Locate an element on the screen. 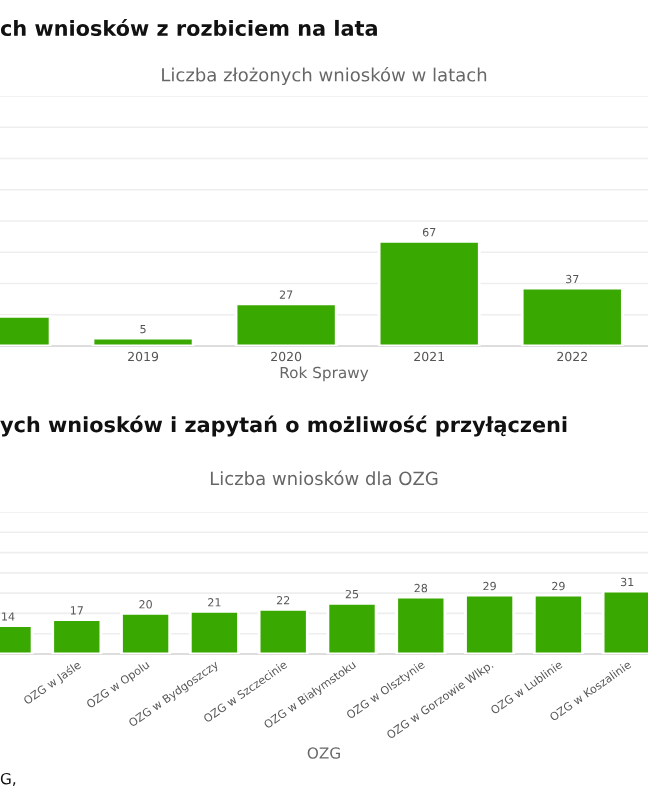  text: ch wniosków z rozbiciem na lata is located at coordinates (188, 28).